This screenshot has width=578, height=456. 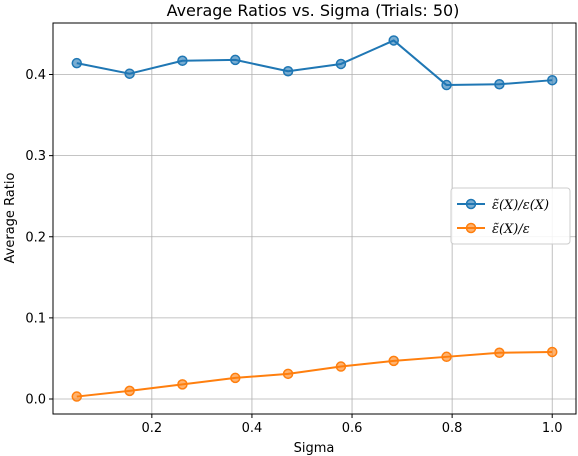 What do you see at coordinates (35, 399) in the screenshot?
I see `y-tick-label: 0.0` at bounding box center [35, 399].